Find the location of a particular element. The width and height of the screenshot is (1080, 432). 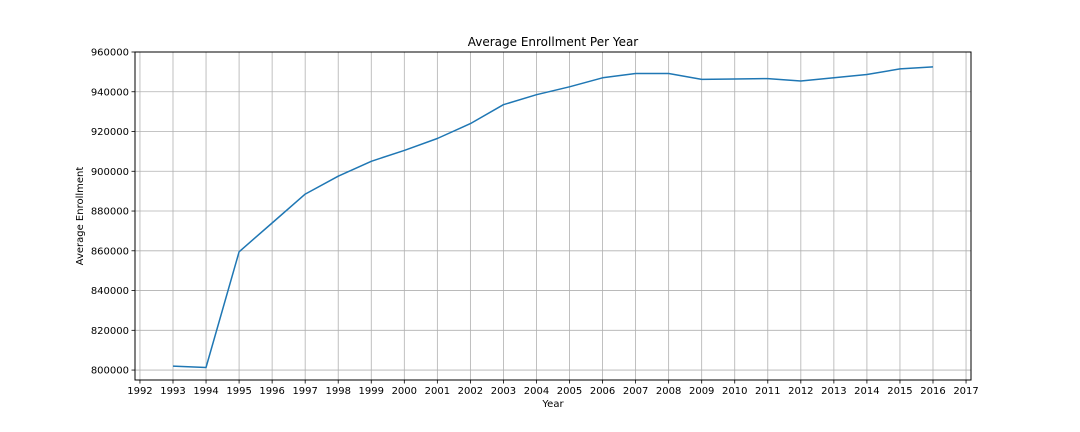

x-tick-label: 2006 is located at coordinates (602, 391).